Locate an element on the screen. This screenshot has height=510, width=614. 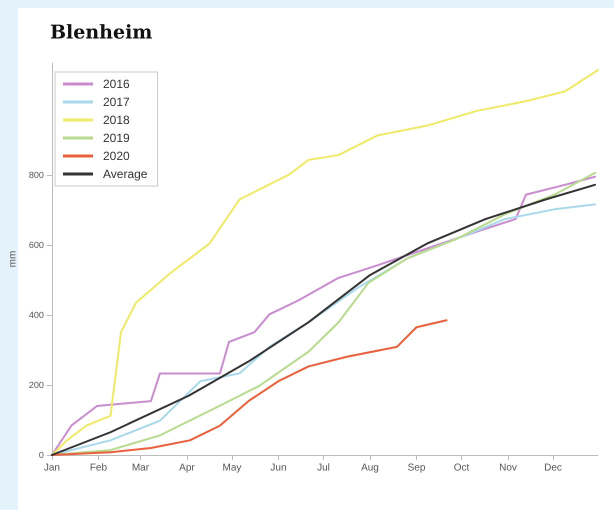
legend-label: 2019 is located at coordinates (116, 138).